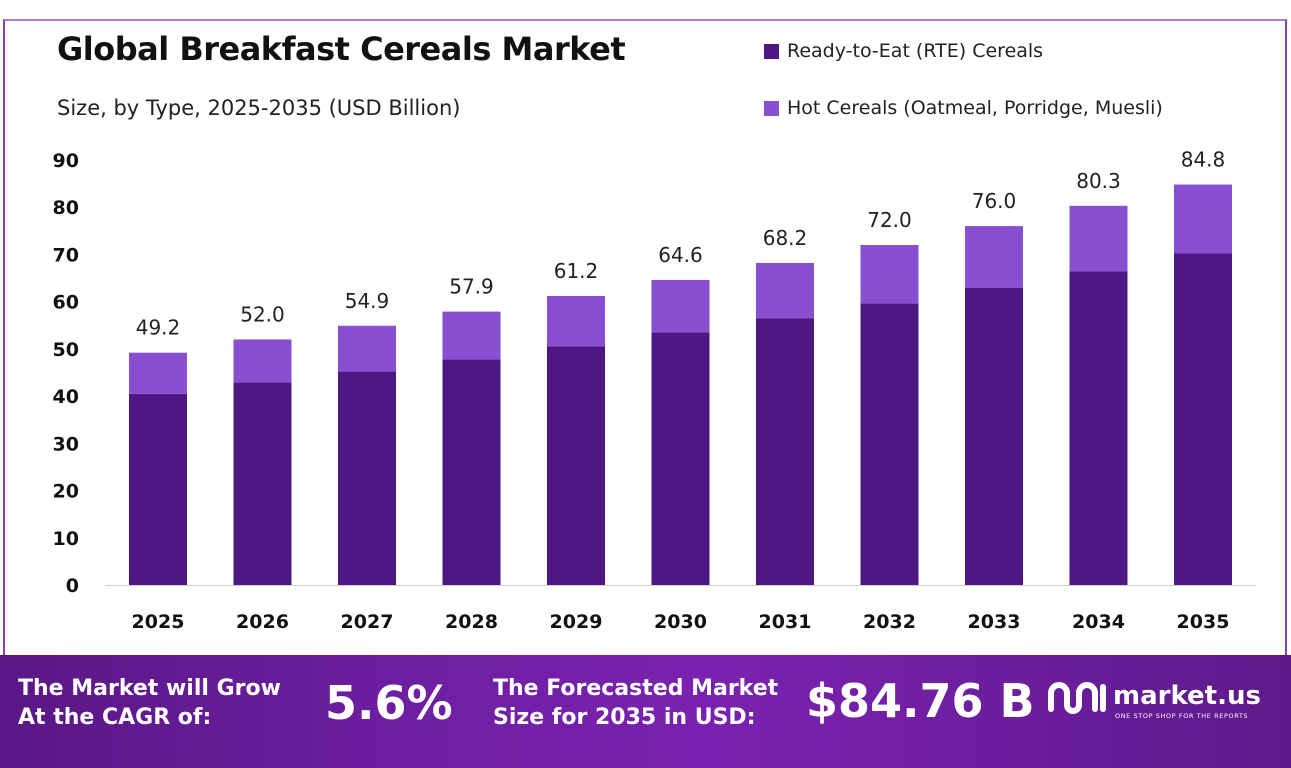 The width and height of the screenshot is (1291, 768). Describe the element at coordinates (367, 301) in the screenshot. I see `bar-total-label: 54.9` at that location.